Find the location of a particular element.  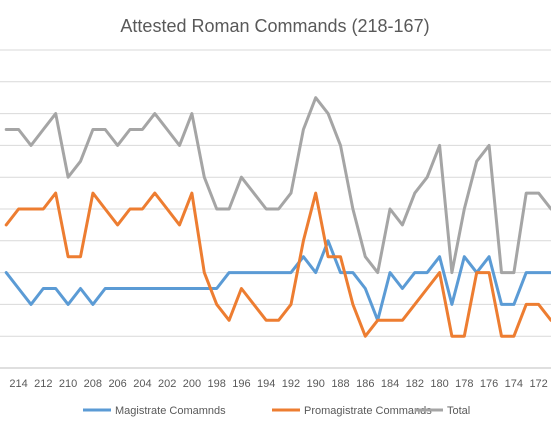

x-tick-label: 176 is located at coordinates (489, 384).